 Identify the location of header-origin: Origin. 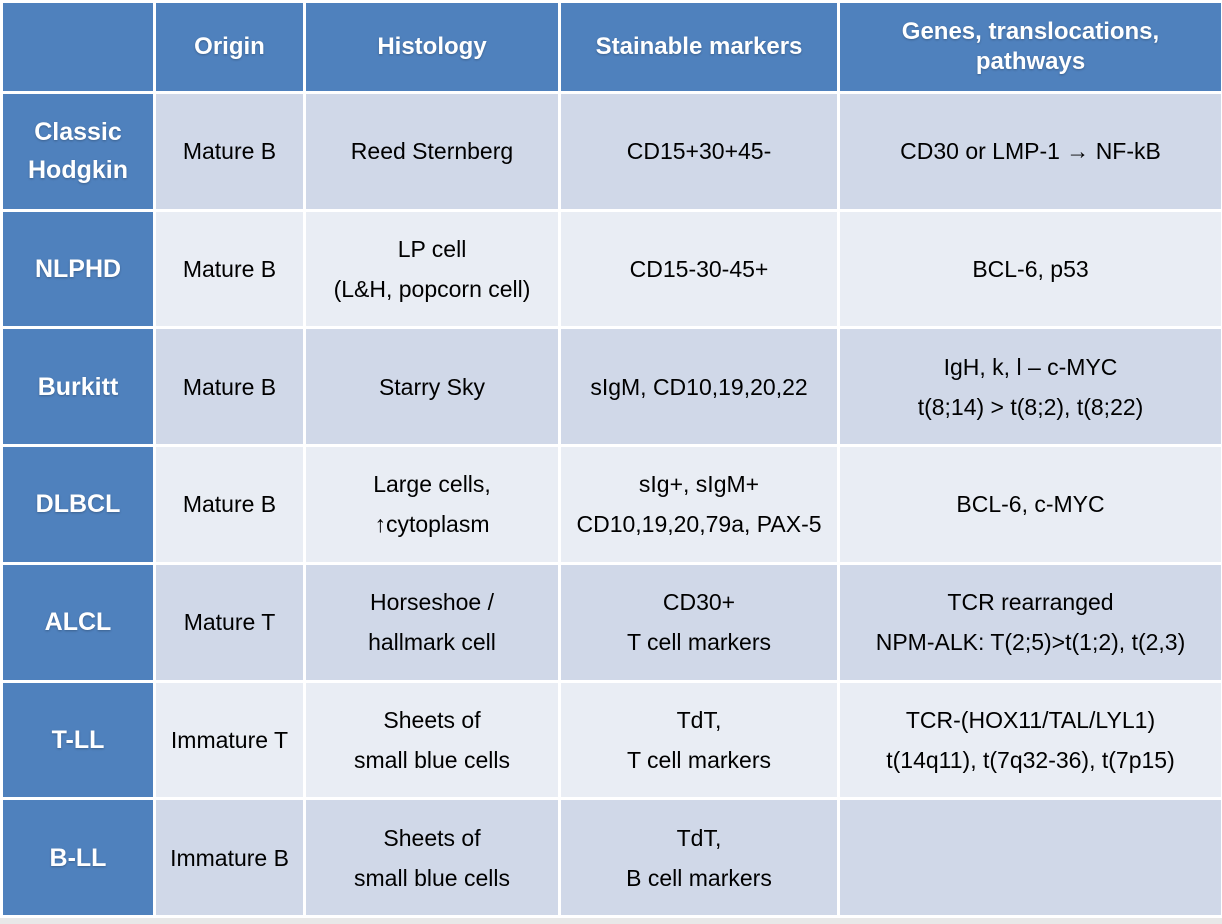
(229, 47).